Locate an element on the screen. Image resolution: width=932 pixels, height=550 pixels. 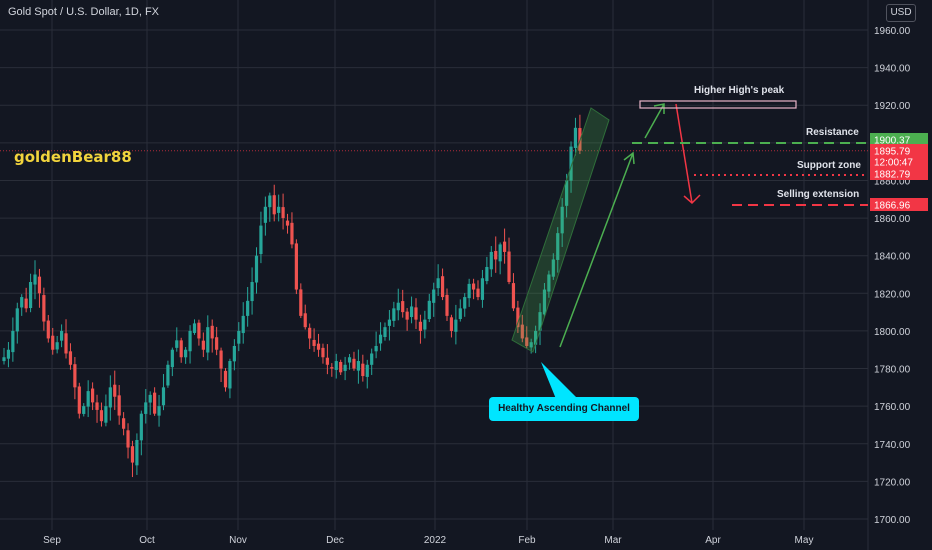
author-watermark: goldenBear88 is located at coordinates (73, 157).